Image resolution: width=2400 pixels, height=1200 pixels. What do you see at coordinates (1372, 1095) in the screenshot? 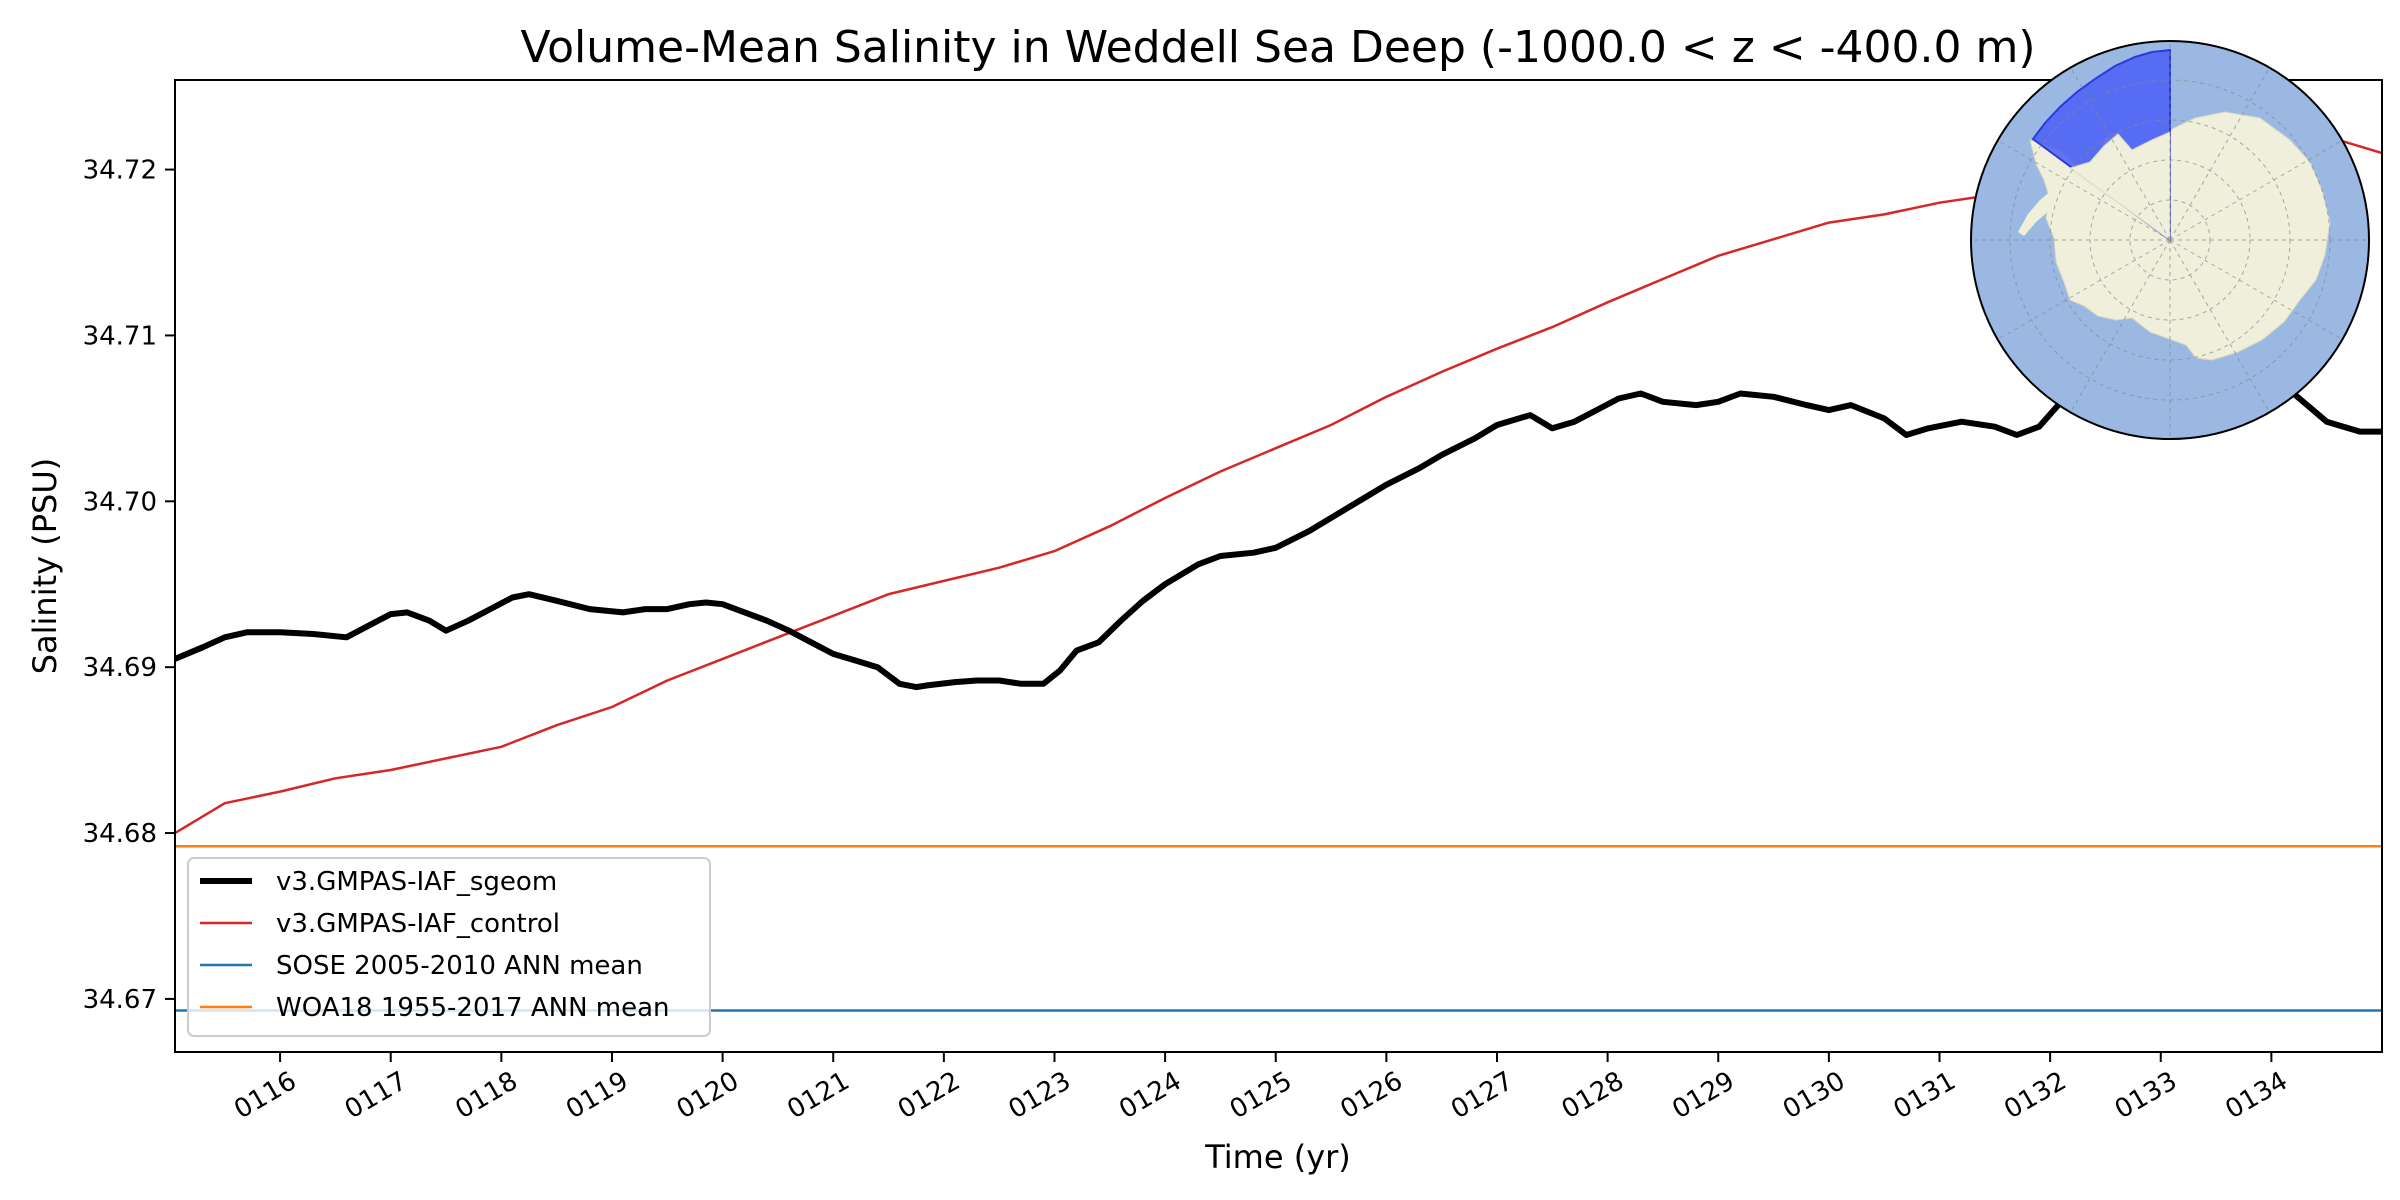
I see `x-tick-label: 0126` at bounding box center [1372, 1095].